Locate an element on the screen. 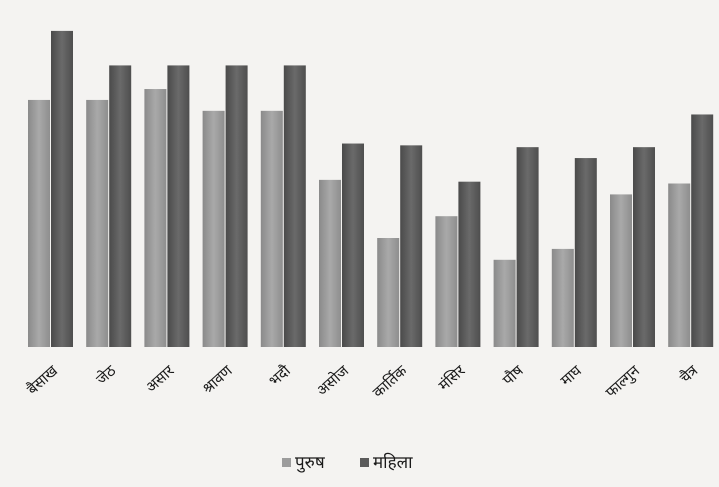 This screenshot has width=719, height=487. legend: पुरुष महिला is located at coordinates (347, 462).